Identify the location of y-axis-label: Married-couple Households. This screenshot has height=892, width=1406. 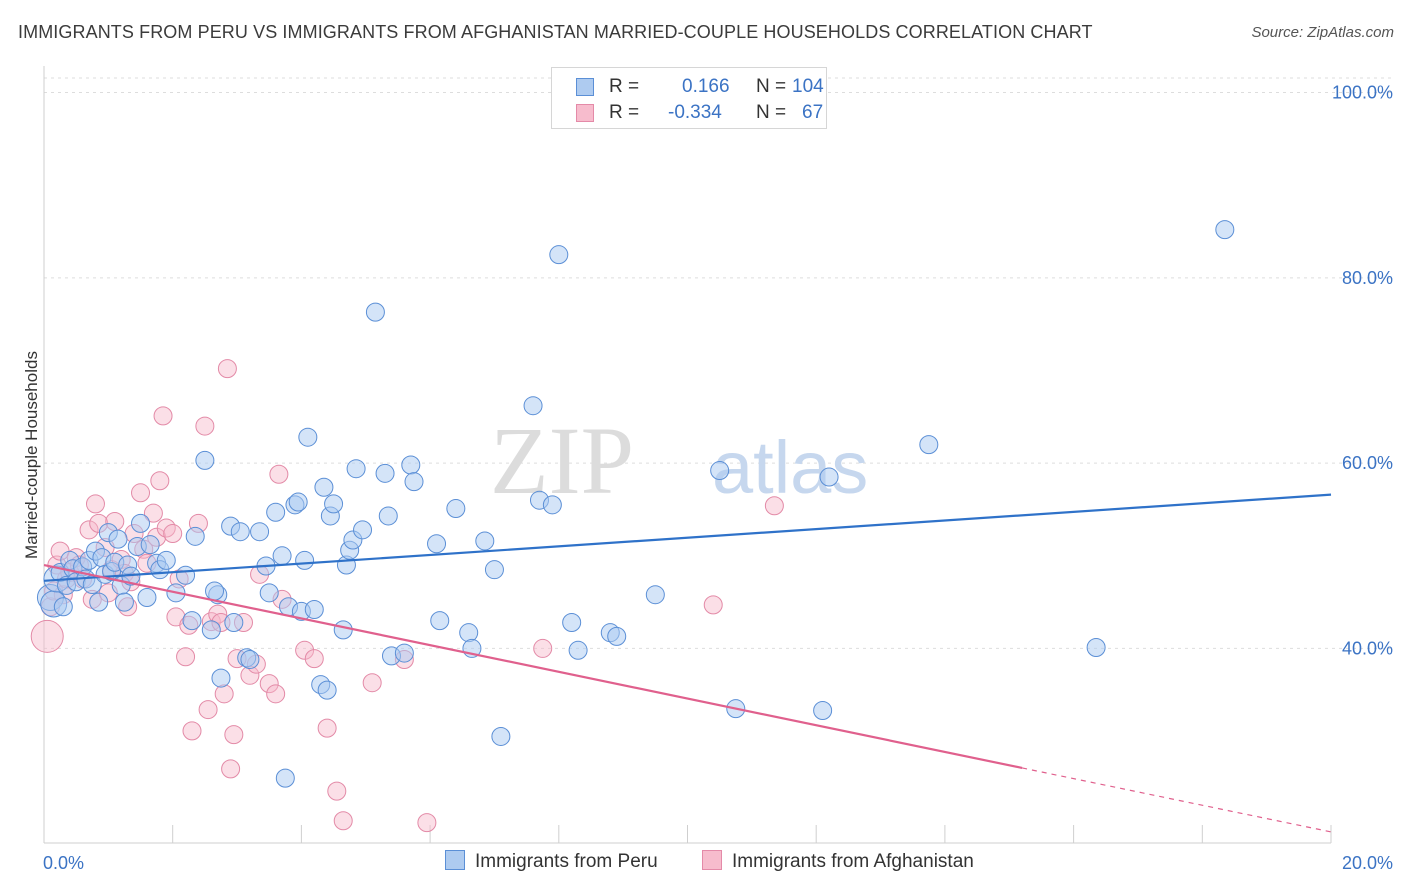
(31, 455).